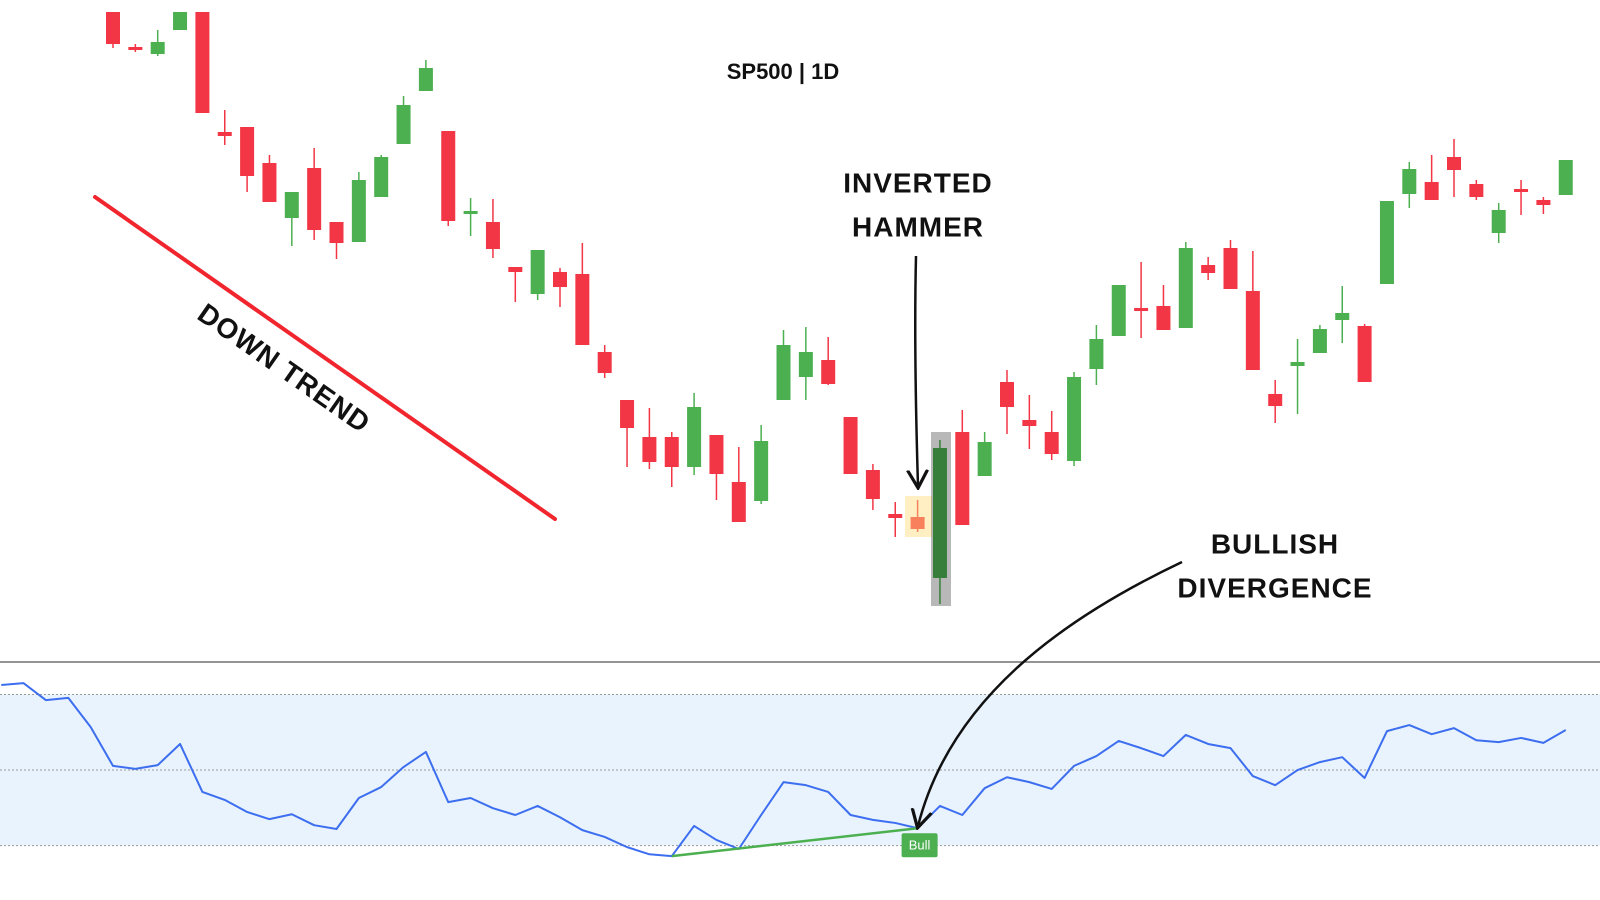 This screenshot has width=1600, height=900. What do you see at coordinates (284, 368) in the screenshot?
I see `annotation: DOWN TREND` at bounding box center [284, 368].